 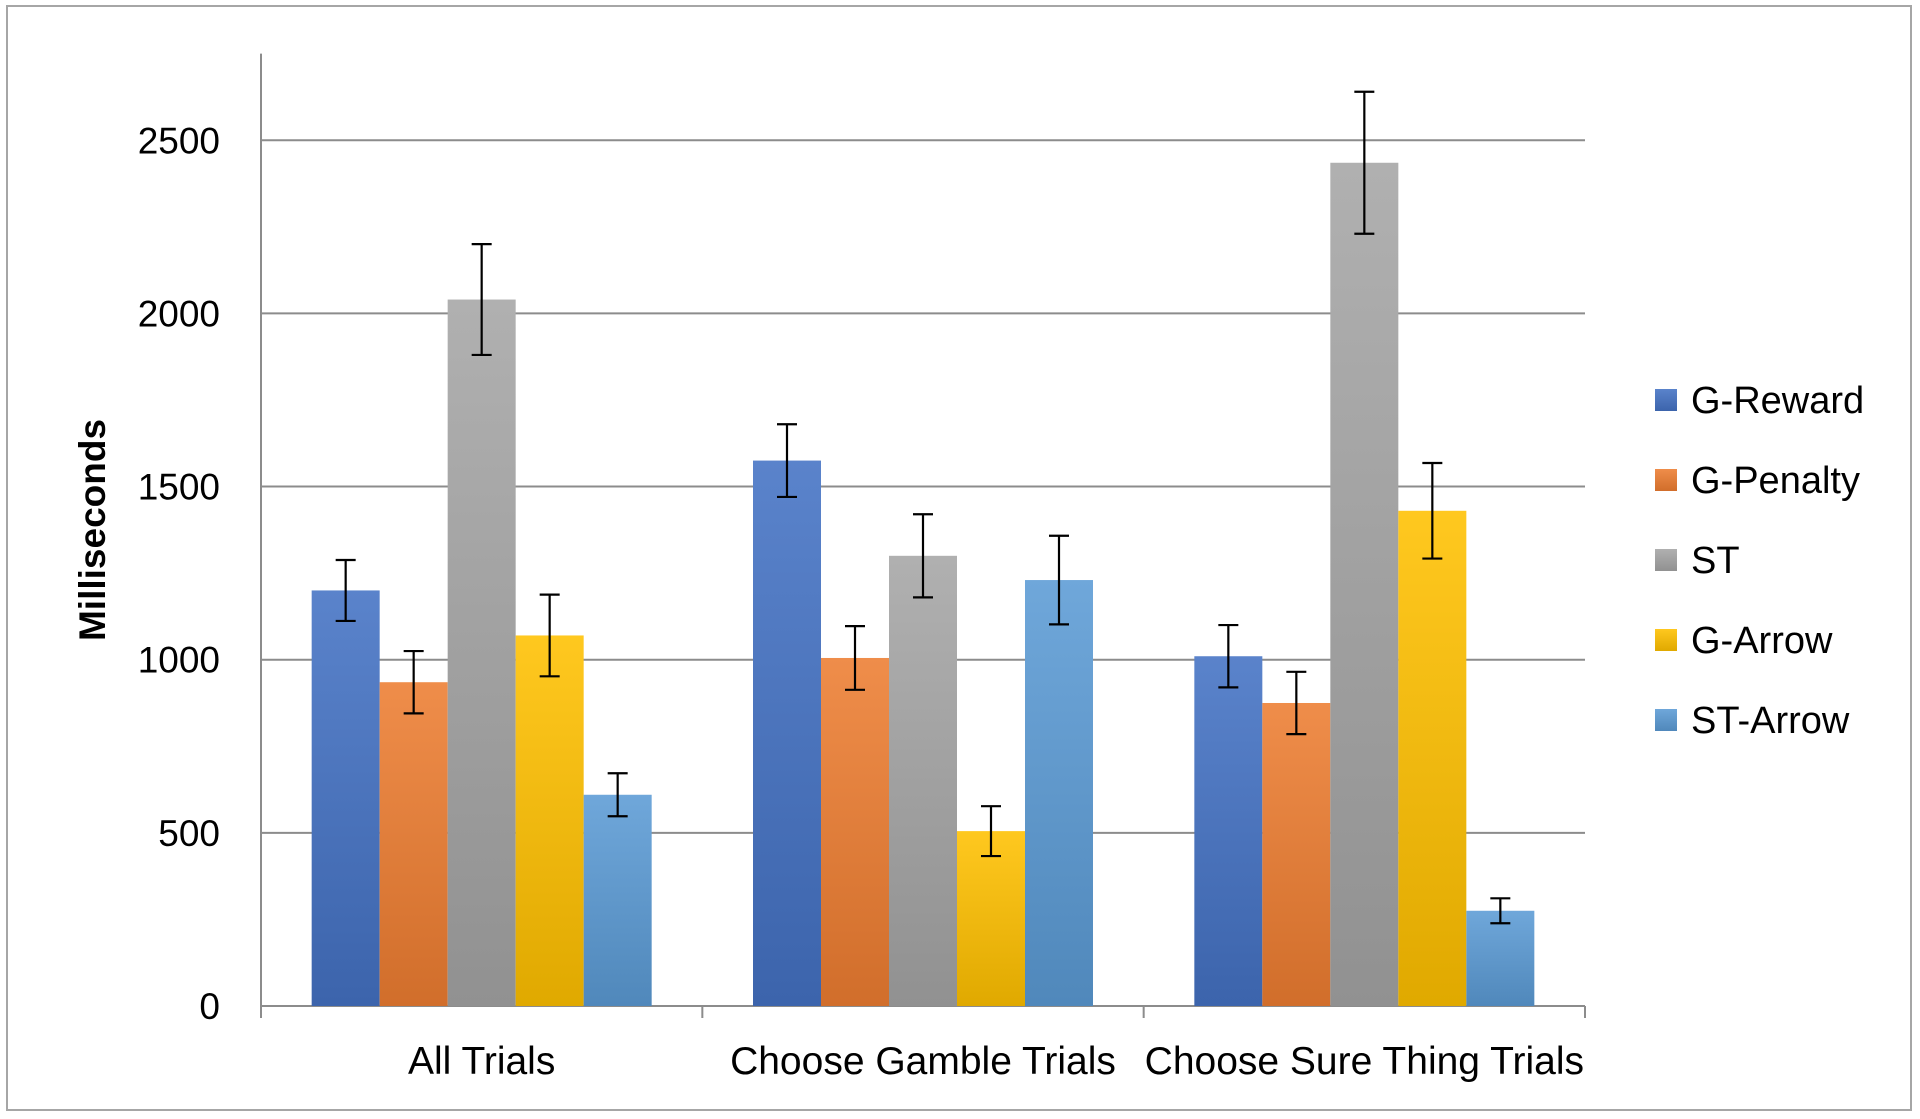 I want to click on legend-item-st: ST, so click(x=1697, y=561).